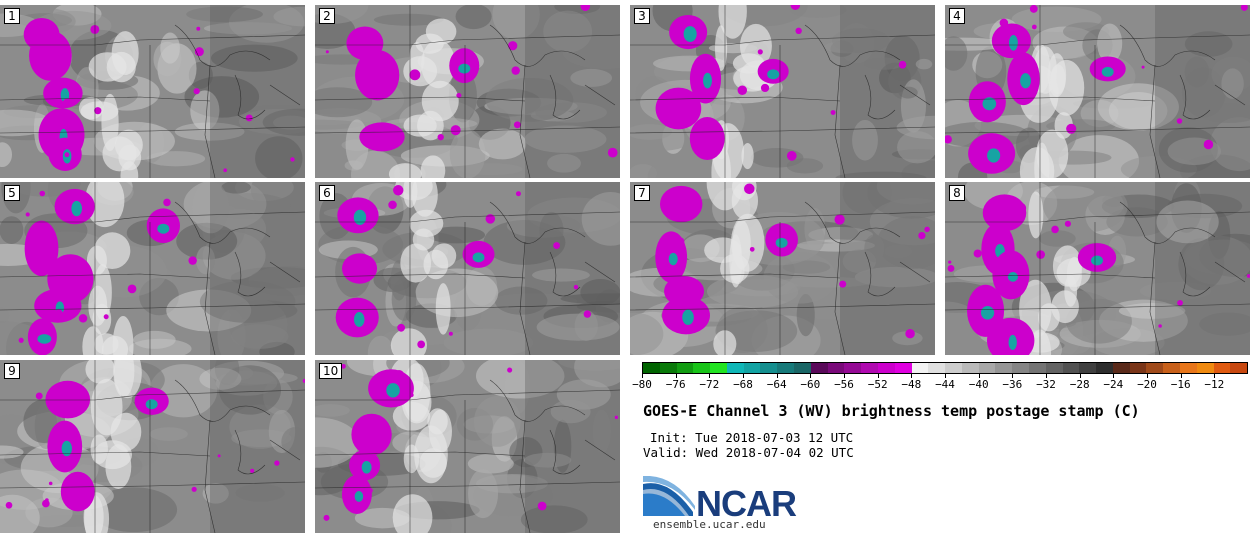 This screenshot has width=1260, height=533. I want to click on stamp-panel: 4, so click(1097, 91).